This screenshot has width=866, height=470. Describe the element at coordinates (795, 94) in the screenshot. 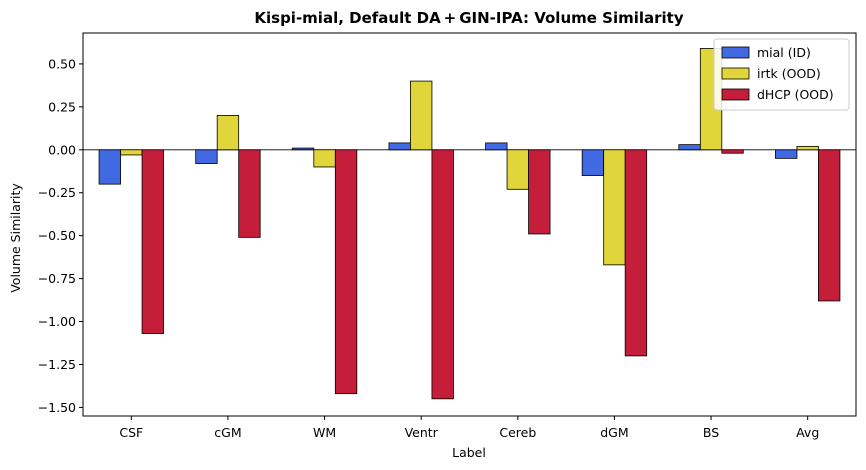

I see `legend-label-3: dHCP (OOD)` at that location.